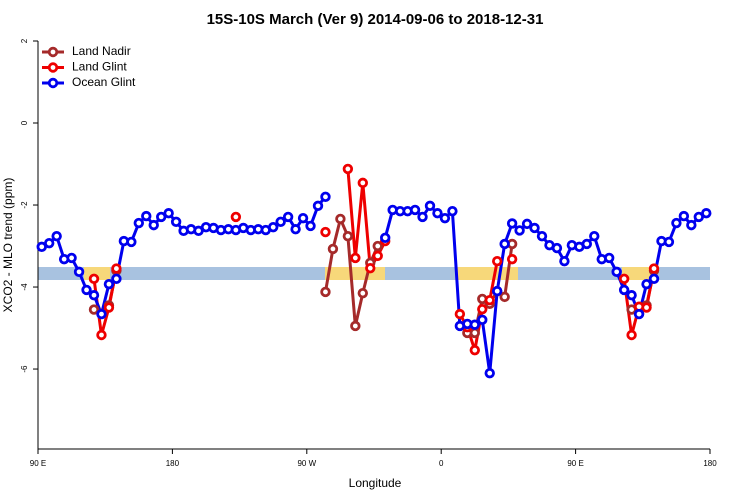 Image resolution: width=750 pixels, height=500 pixels. I want to click on x-axis-label: Longitude, so click(375, 483).